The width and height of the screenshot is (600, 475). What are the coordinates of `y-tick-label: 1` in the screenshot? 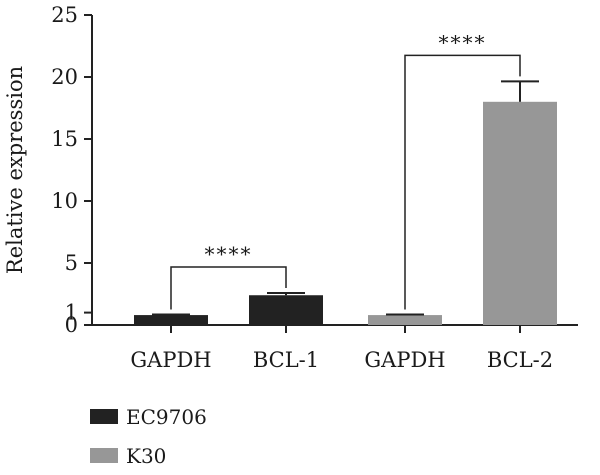 It's located at (71, 313).